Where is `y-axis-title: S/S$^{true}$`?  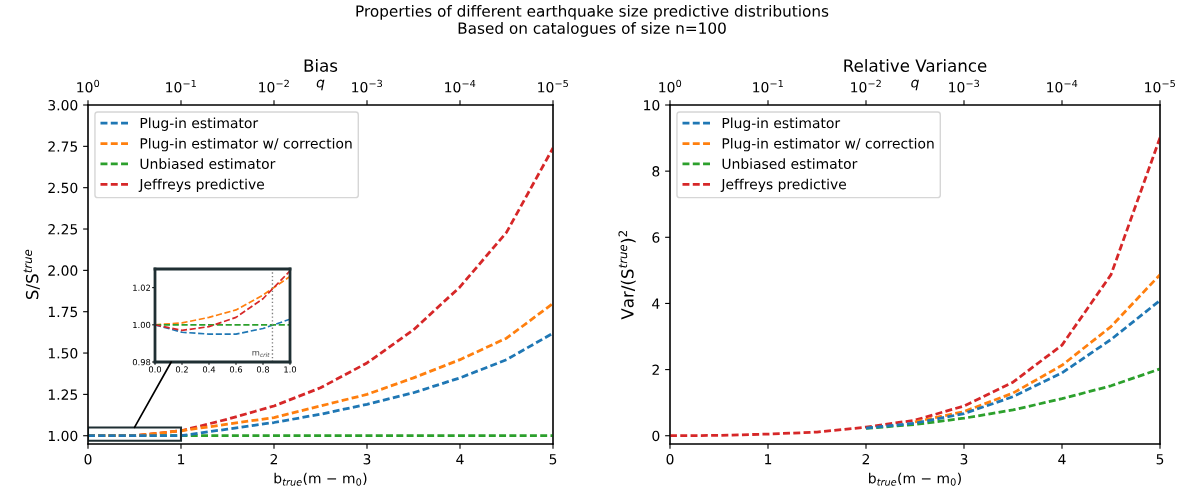 y-axis-title: S/S$^{true}$ is located at coordinates (31, 274).